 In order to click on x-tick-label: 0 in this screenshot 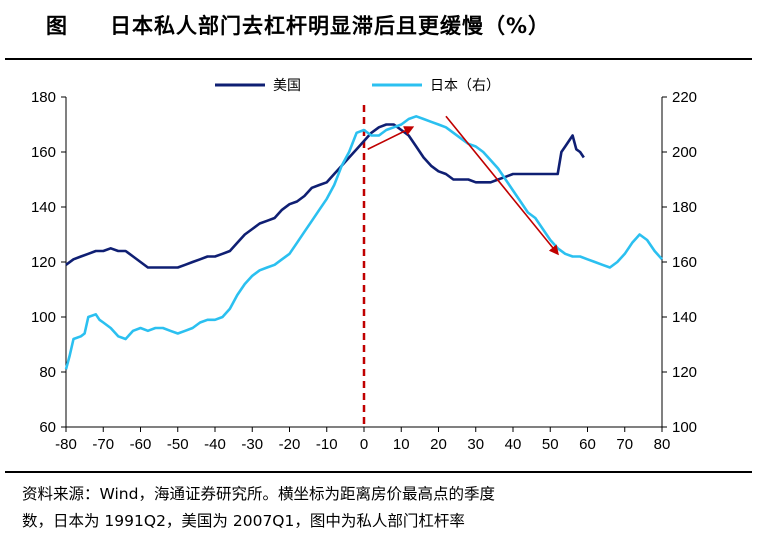, I will do `click(364, 444)`.